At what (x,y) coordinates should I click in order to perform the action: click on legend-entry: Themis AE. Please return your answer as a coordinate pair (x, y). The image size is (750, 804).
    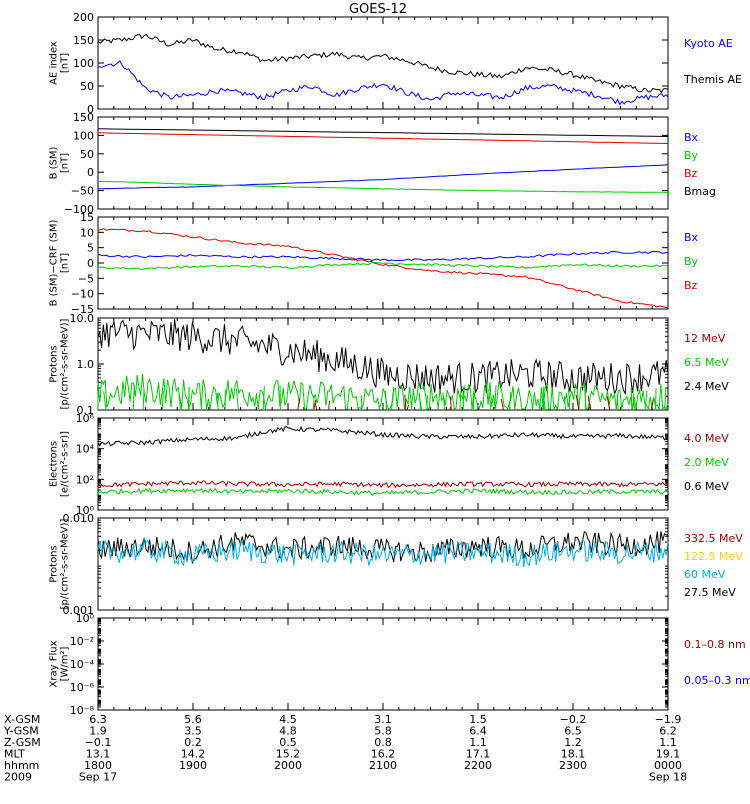
    Looking at the image, I should click on (712, 79).